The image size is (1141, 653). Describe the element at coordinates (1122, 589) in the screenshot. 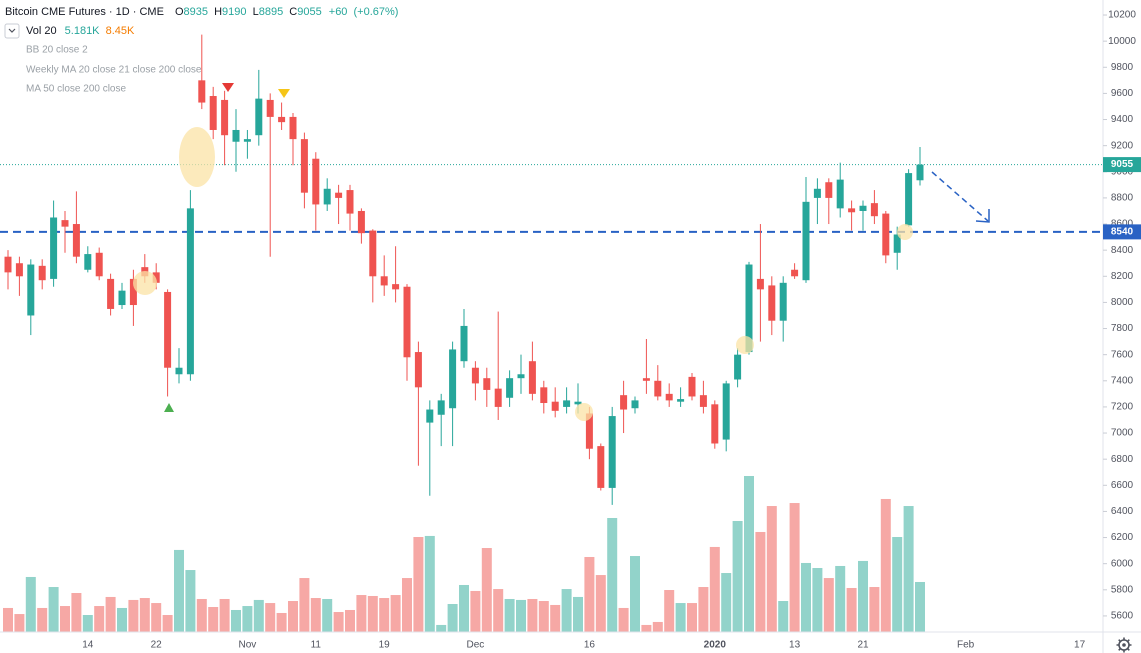

I see `y-tick-label: 5800` at that location.